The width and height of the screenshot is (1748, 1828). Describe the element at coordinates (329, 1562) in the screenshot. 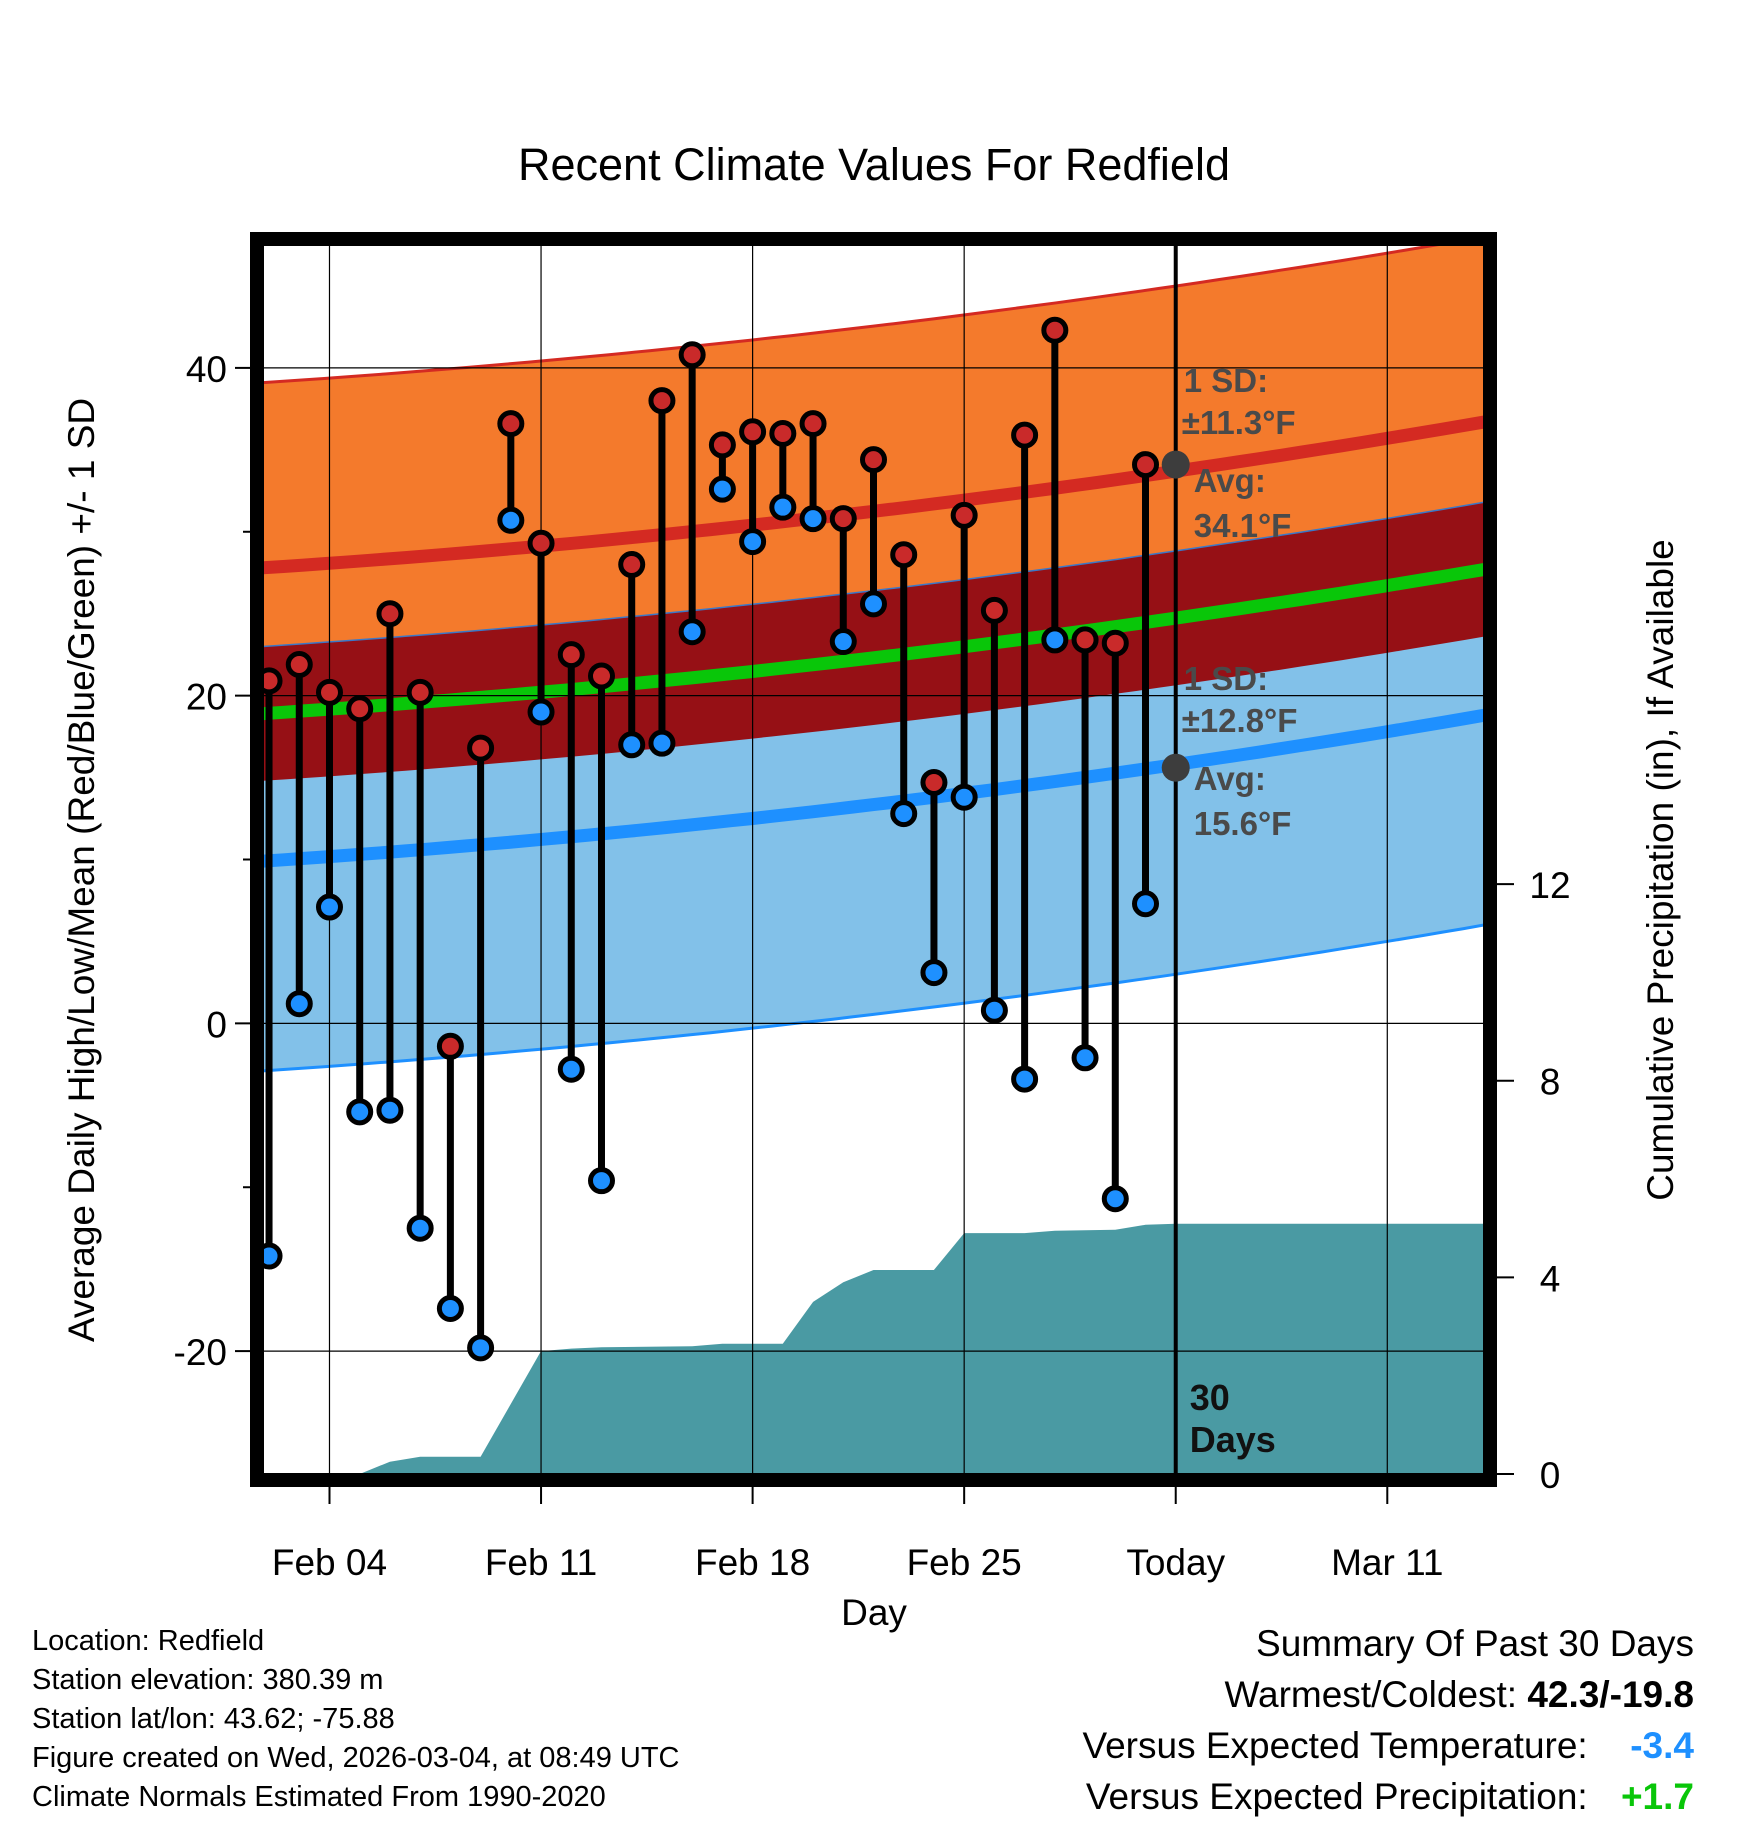

I see `x-tick-label: Feb 04` at that location.